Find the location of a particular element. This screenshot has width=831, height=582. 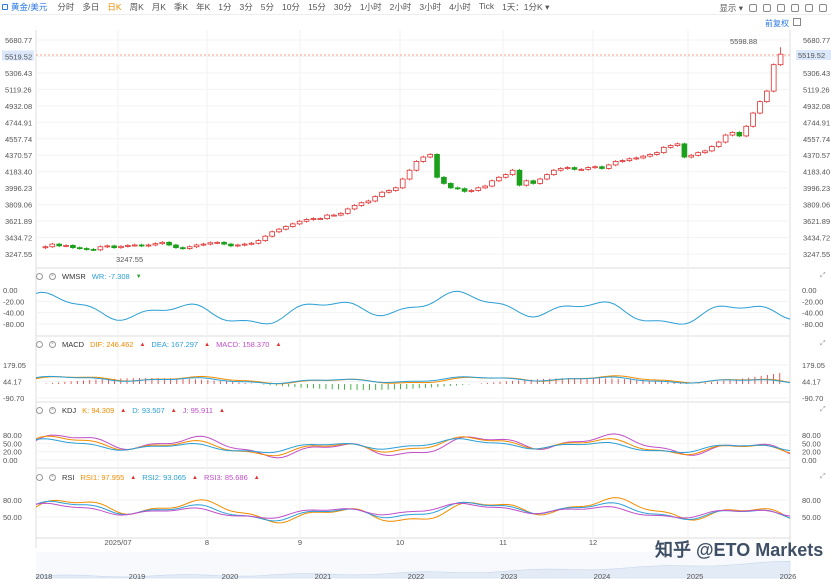

timeframe-12: 30分 is located at coordinates (342, 7).